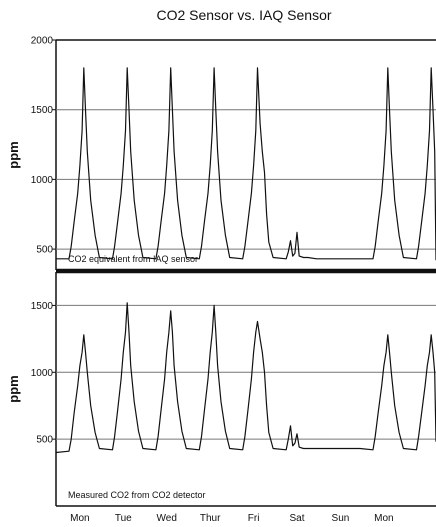 This screenshot has width=436, height=527. Describe the element at coordinates (42, 180) in the screenshot. I see `panel-1-y-tick-label: 1000` at that location.